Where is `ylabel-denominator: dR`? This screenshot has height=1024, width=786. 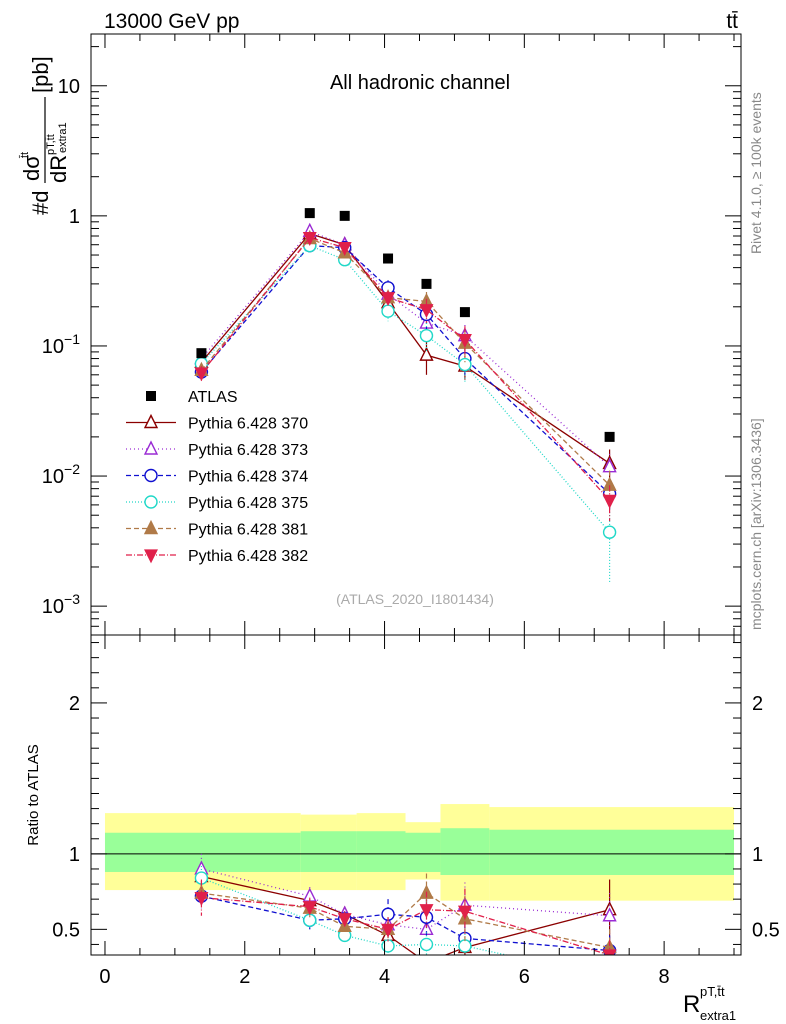 ylabel-denominator: dR is located at coordinates (58, 169).